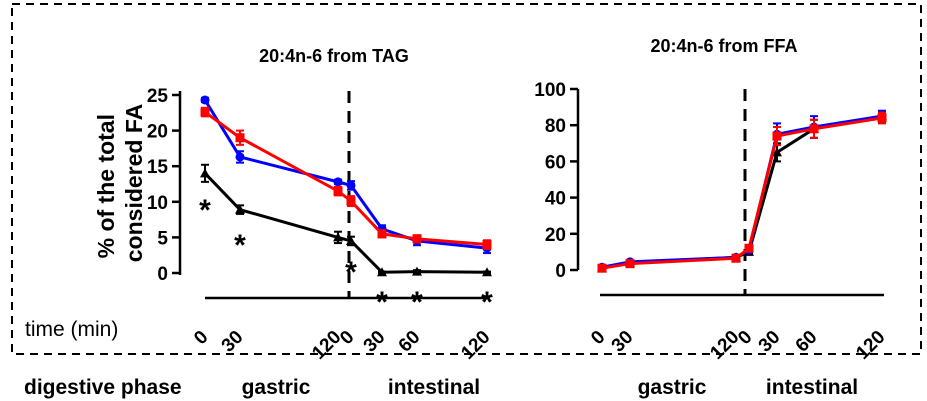 This screenshot has width=927, height=401. Describe the element at coordinates (723, 46) in the screenshot. I see `chart-title: 20:4n-6 from FFA` at that location.